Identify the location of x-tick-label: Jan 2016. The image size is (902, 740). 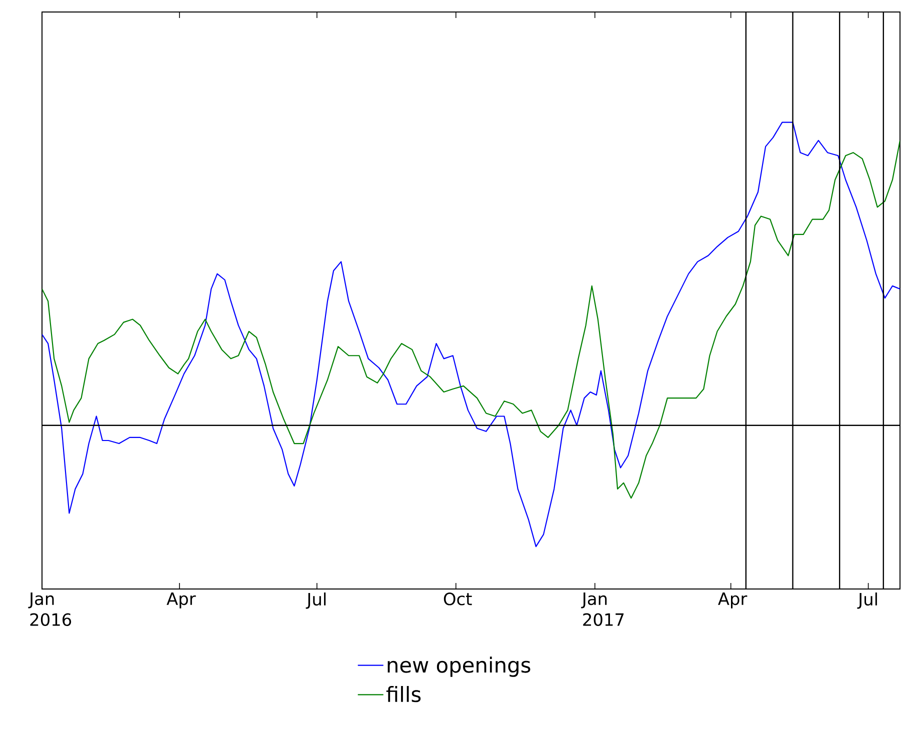
(50, 609).